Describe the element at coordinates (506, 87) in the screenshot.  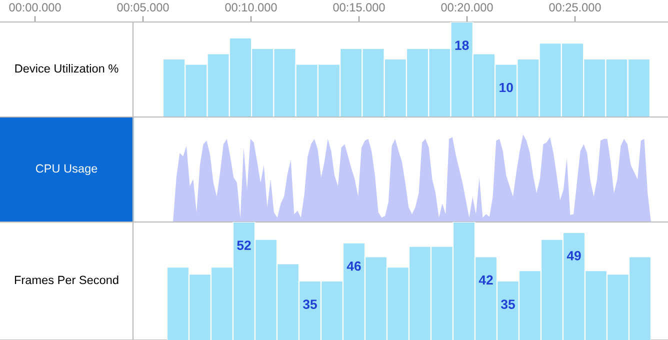
I see `data-label: 10` at that location.